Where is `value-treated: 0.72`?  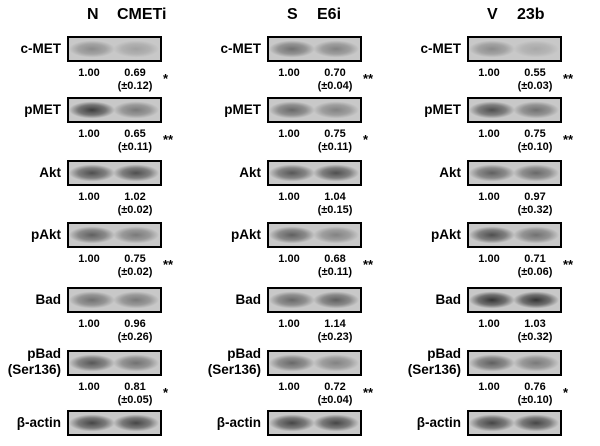 value-treated: 0.72 is located at coordinates (335, 387).